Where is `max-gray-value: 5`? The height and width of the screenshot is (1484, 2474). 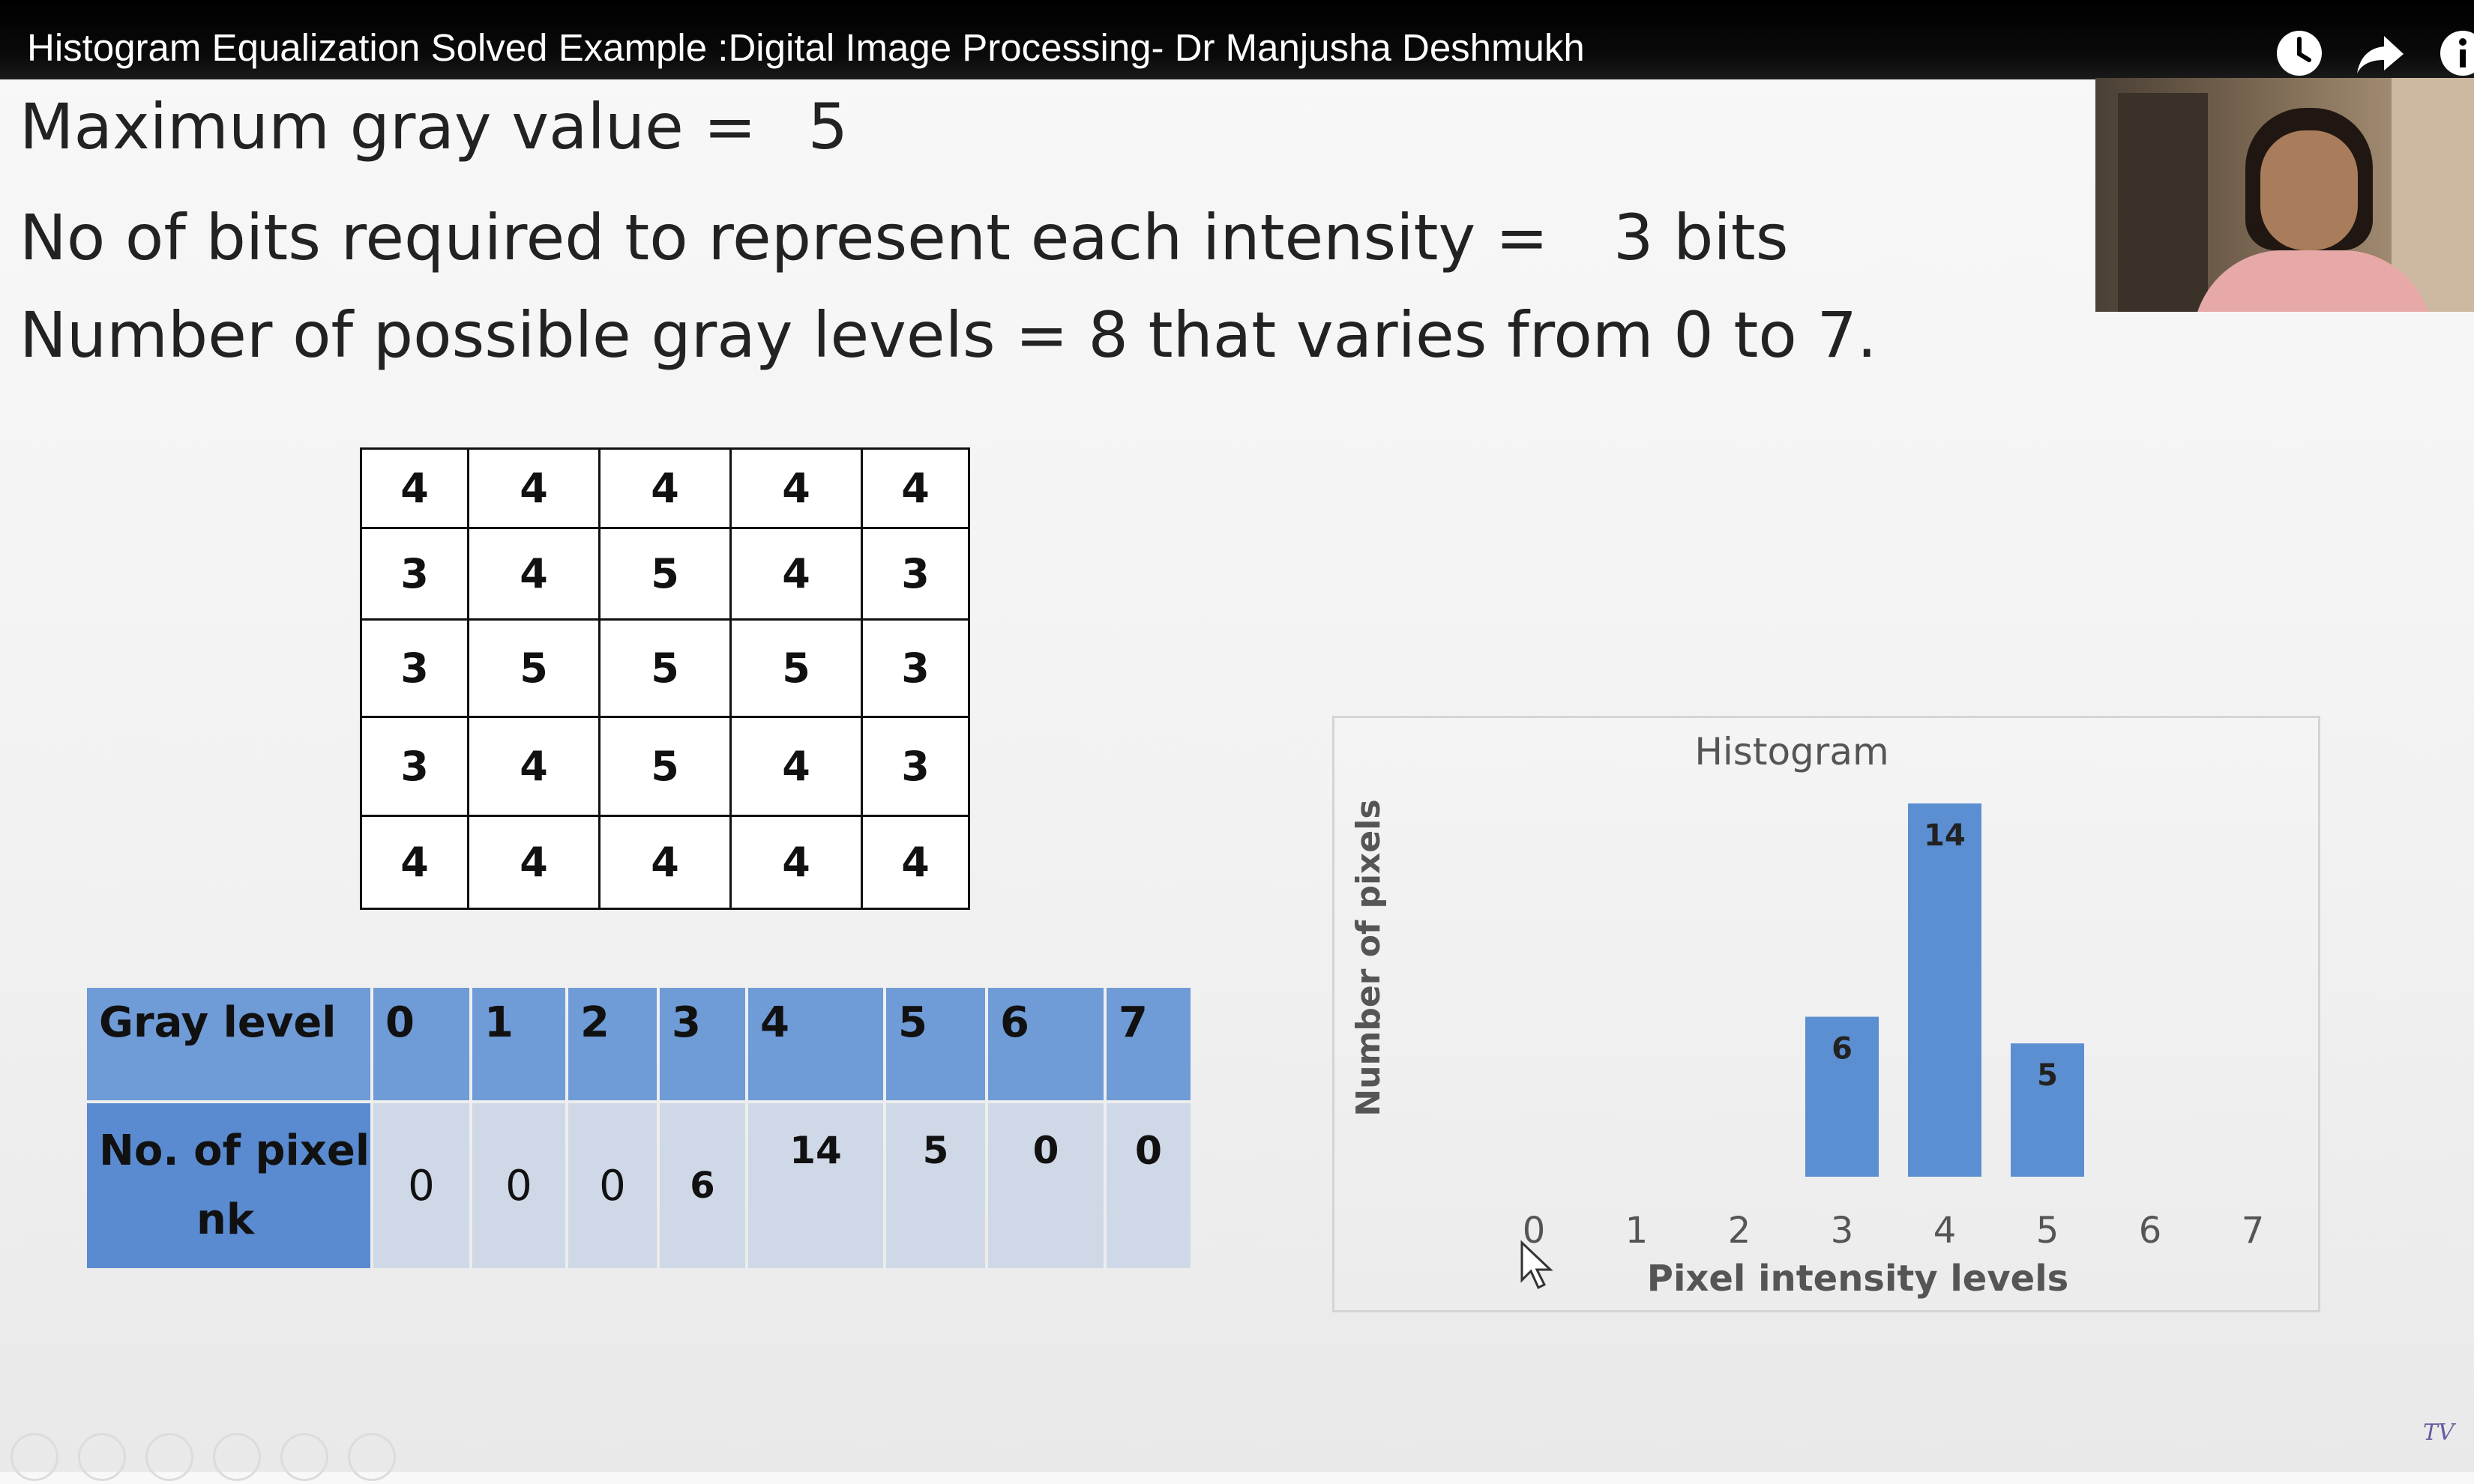
max-gray-value: 5 is located at coordinates (828, 127).